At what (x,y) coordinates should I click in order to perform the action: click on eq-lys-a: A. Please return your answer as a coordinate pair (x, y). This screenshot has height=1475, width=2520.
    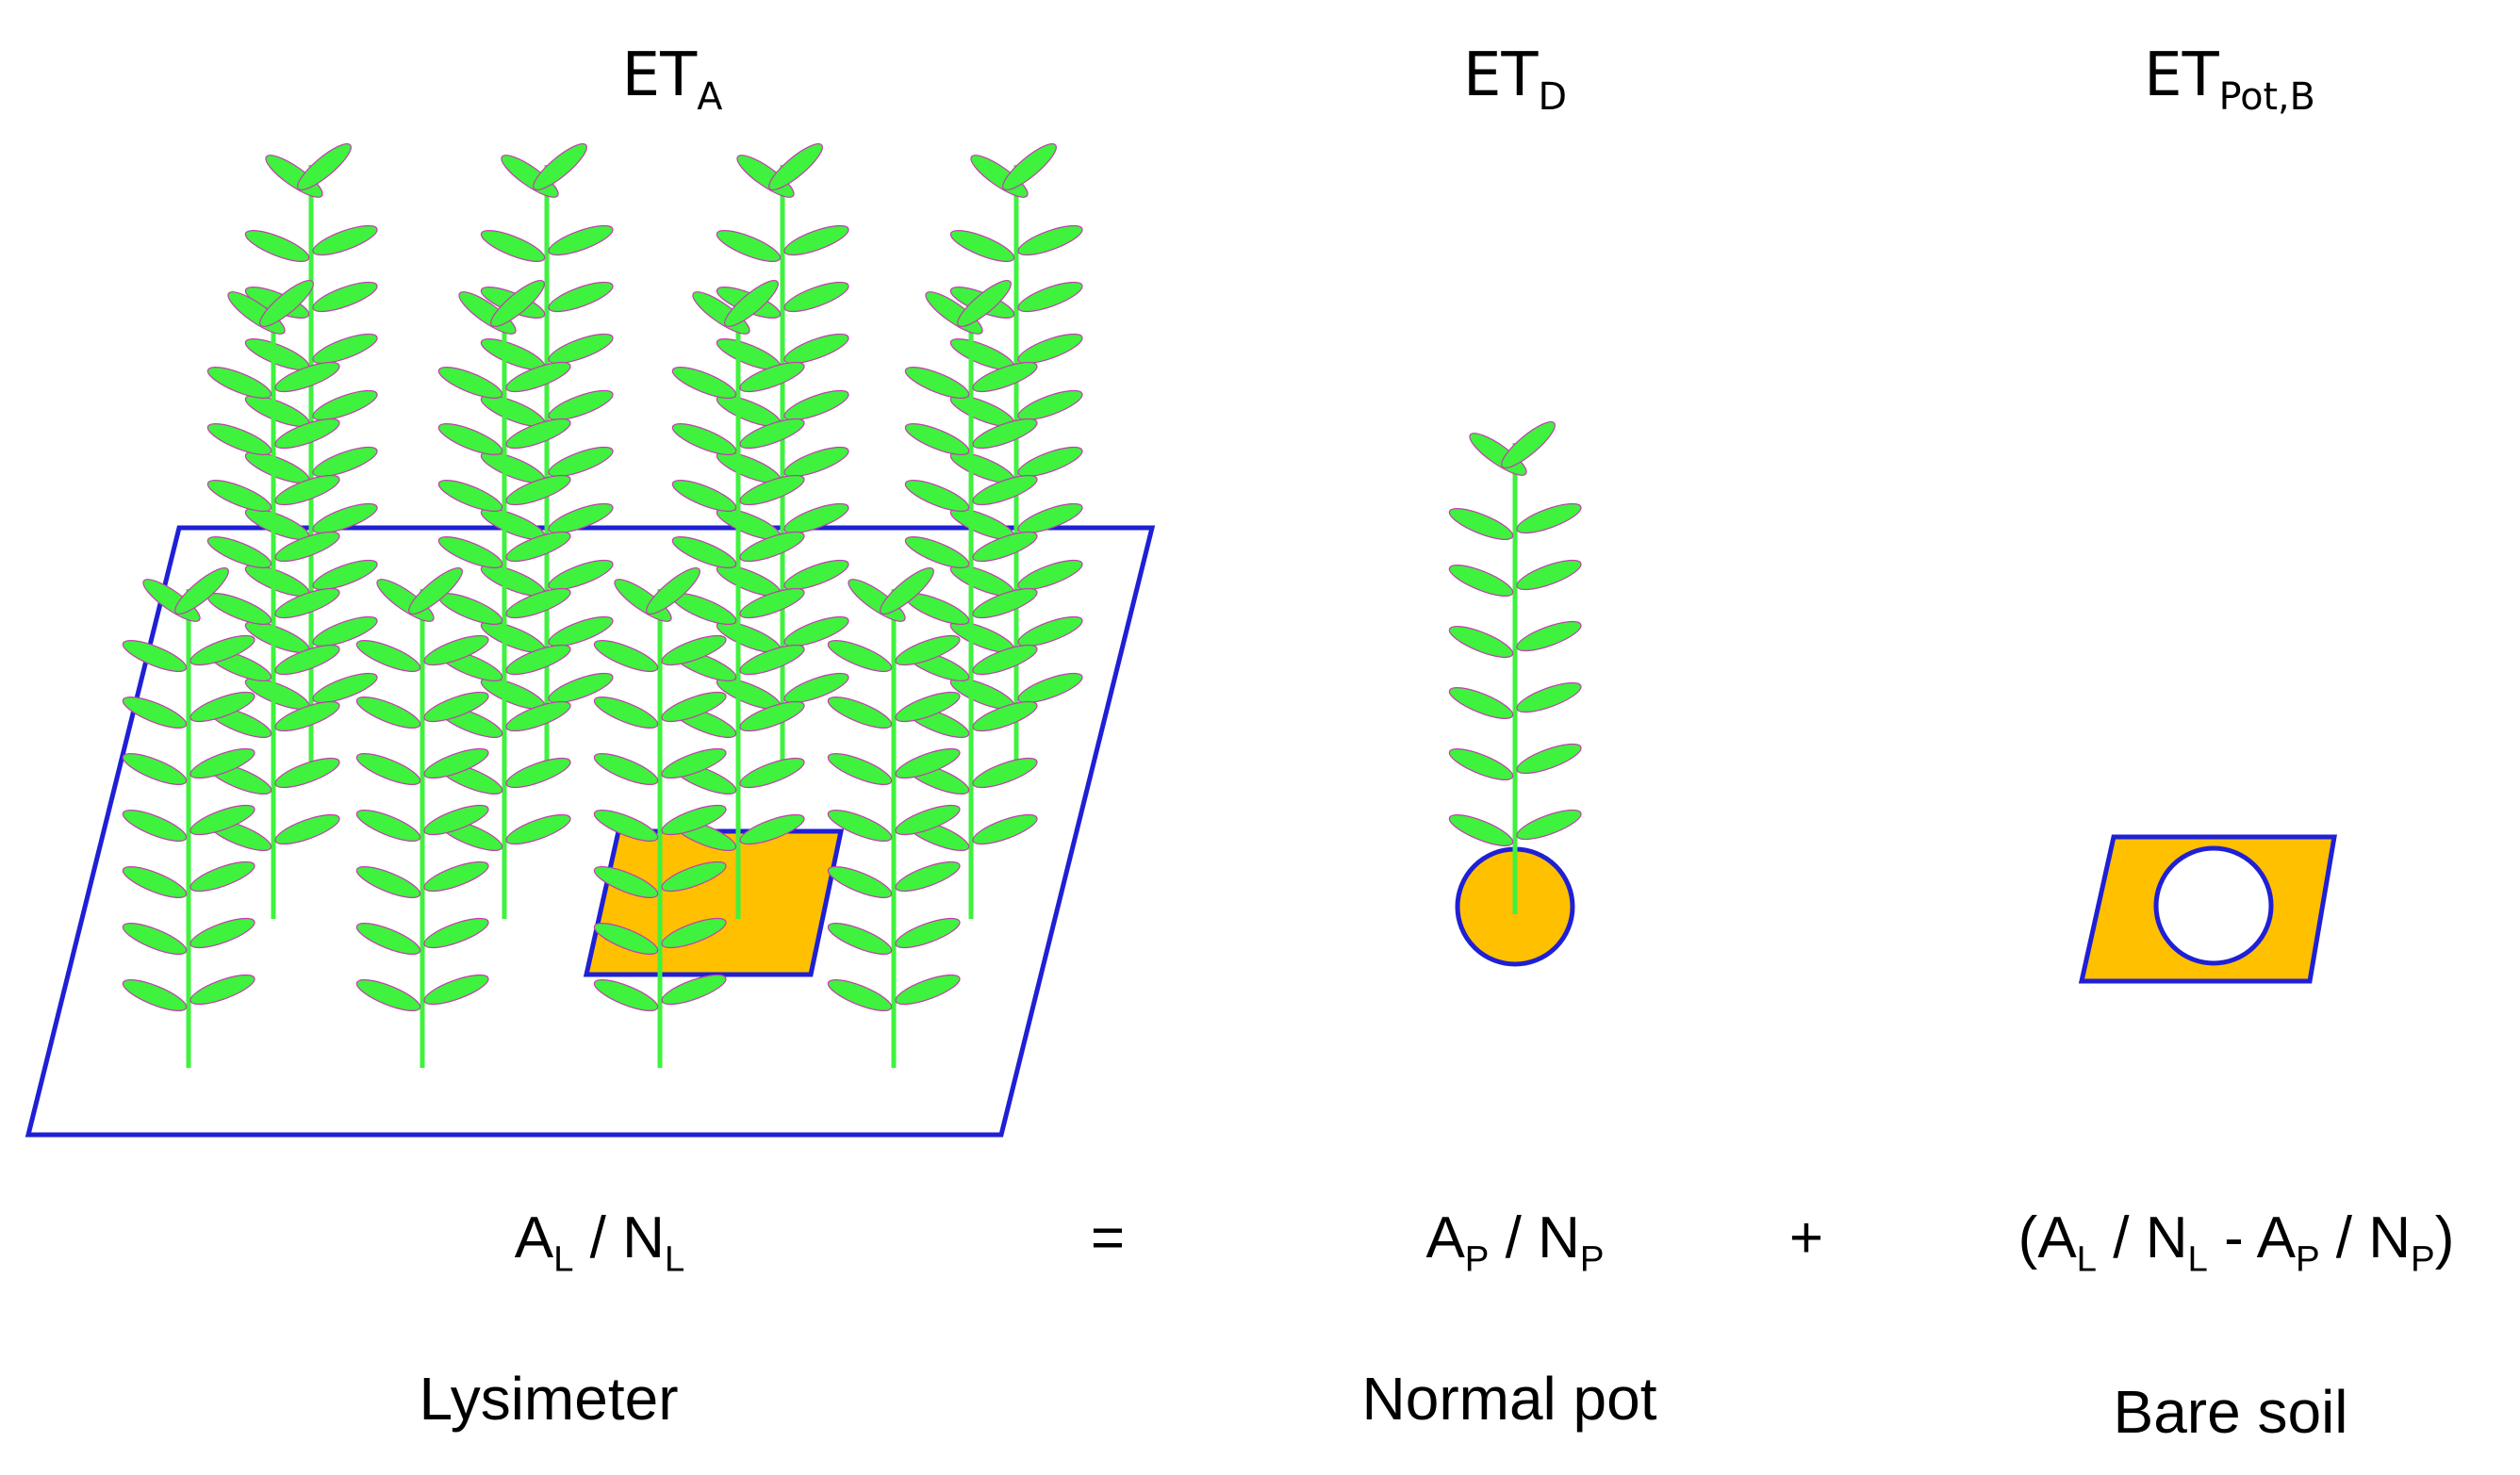
    Looking at the image, I should click on (534, 1237).